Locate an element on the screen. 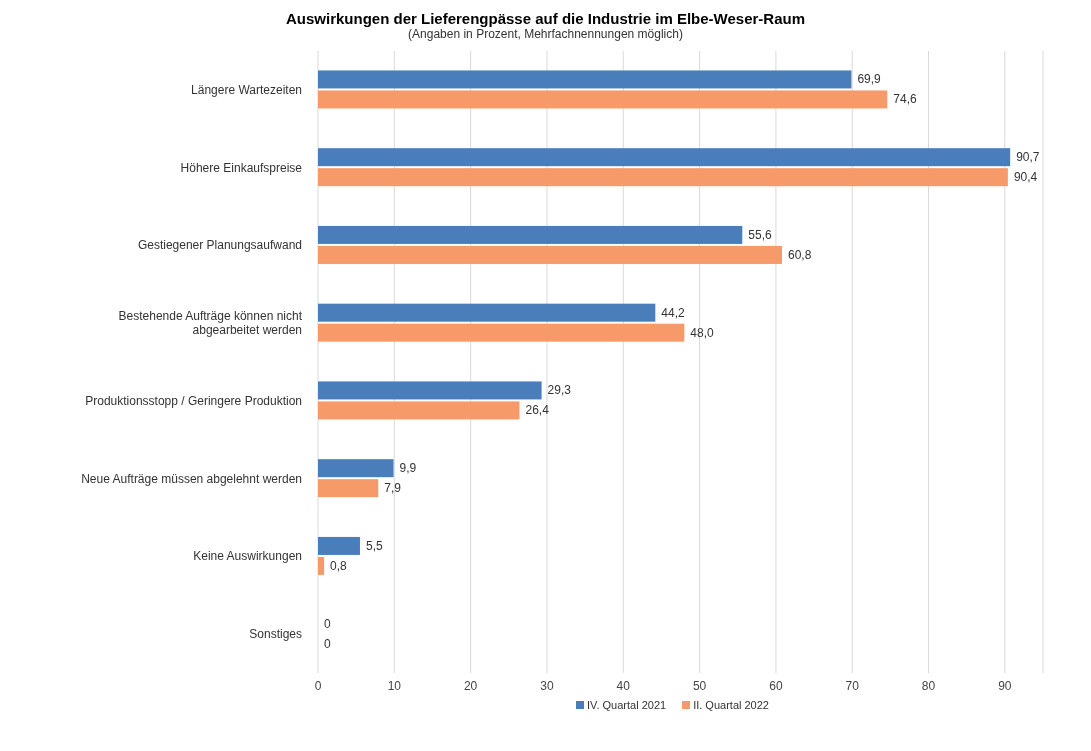  data-label: 7,9 is located at coordinates (393, 488).